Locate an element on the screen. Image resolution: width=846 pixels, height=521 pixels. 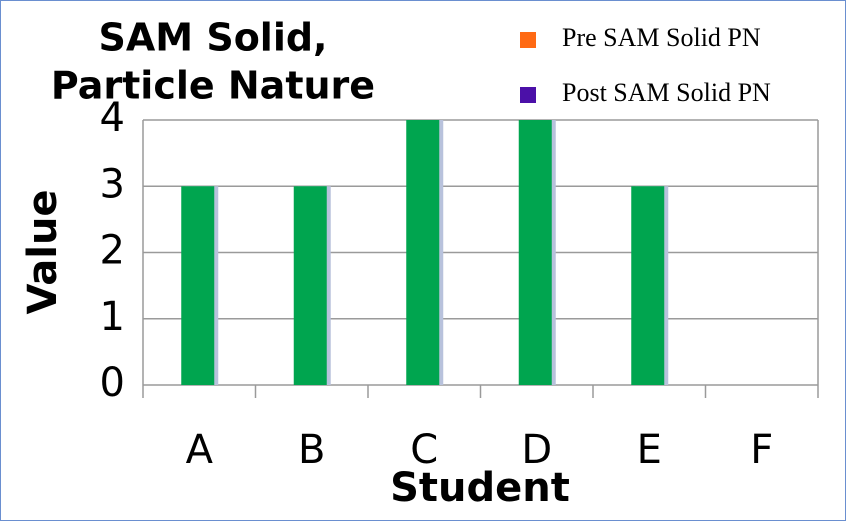
x-tick-label: B is located at coordinates (311, 450).